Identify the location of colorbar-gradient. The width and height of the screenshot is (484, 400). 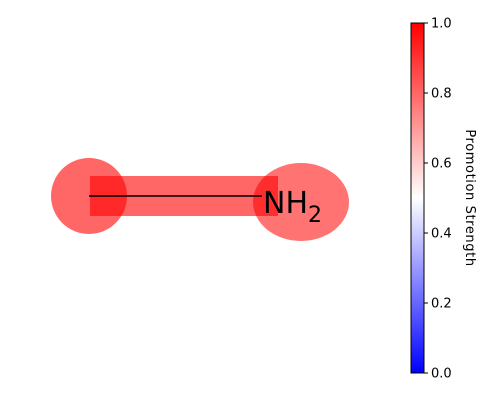
(417, 198).